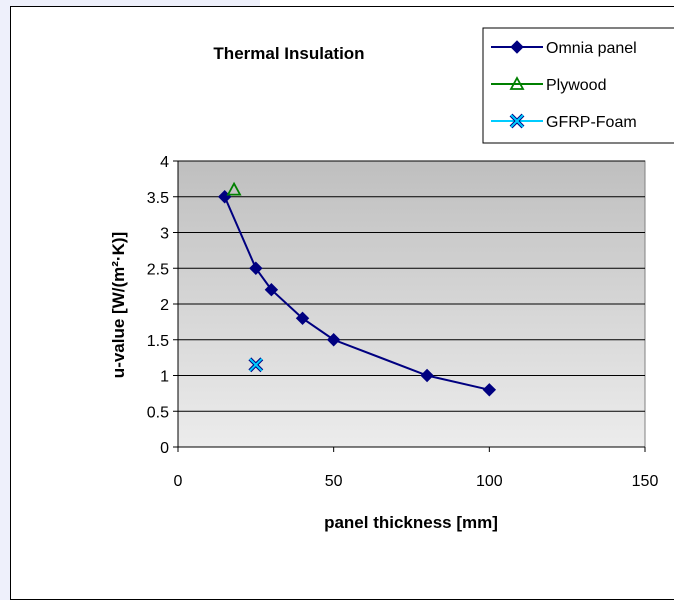  What do you see at coordinates (164, 234) in the screenshot?
I see `y-tick-label: 3` at bounding box center [164, 234].